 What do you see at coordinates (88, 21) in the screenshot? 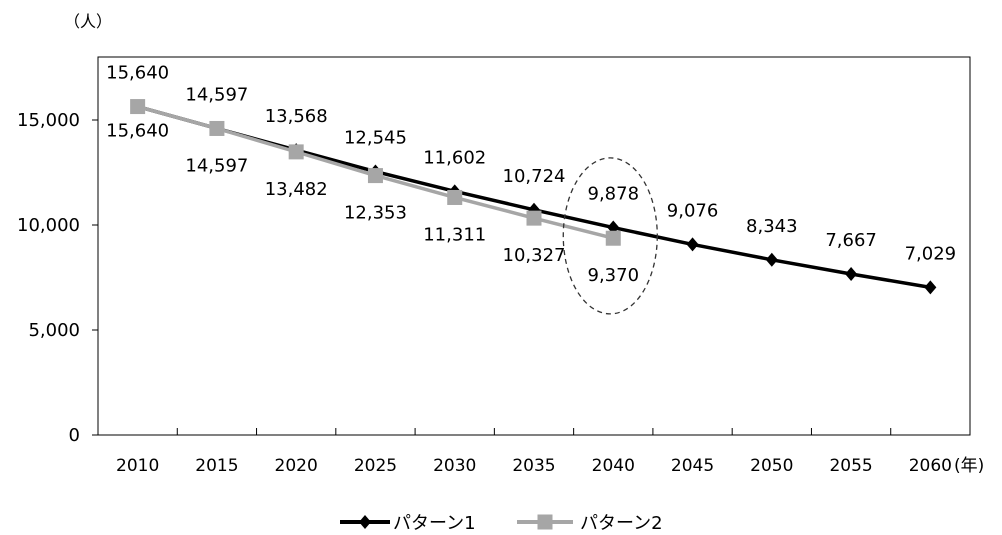
I see `y-axis-unit-label: （人）` at bounding box center [88, 21].